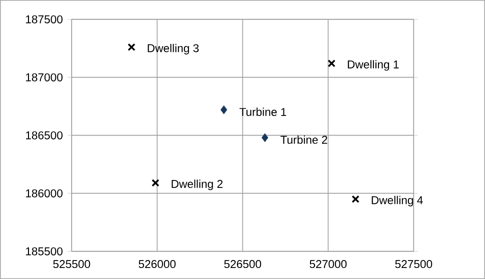 The width and height of the screenshot is (485, 279). I want to click on annotation: Turbine 1, so click(262, 112).